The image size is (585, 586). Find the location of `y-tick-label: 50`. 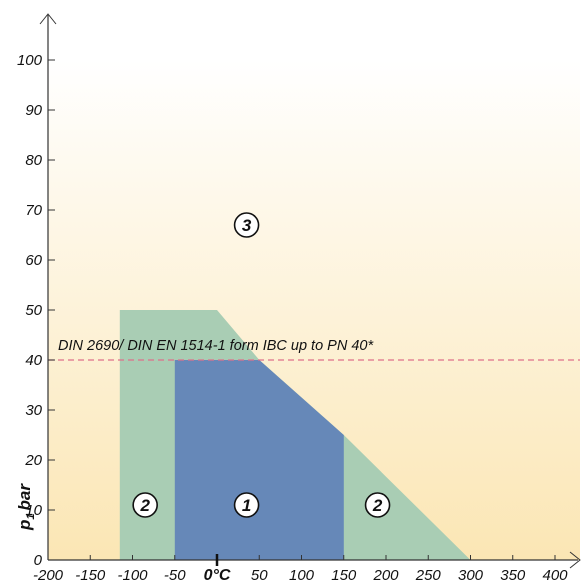

y-tick-label: 50 is located at coordinates (33, 310).